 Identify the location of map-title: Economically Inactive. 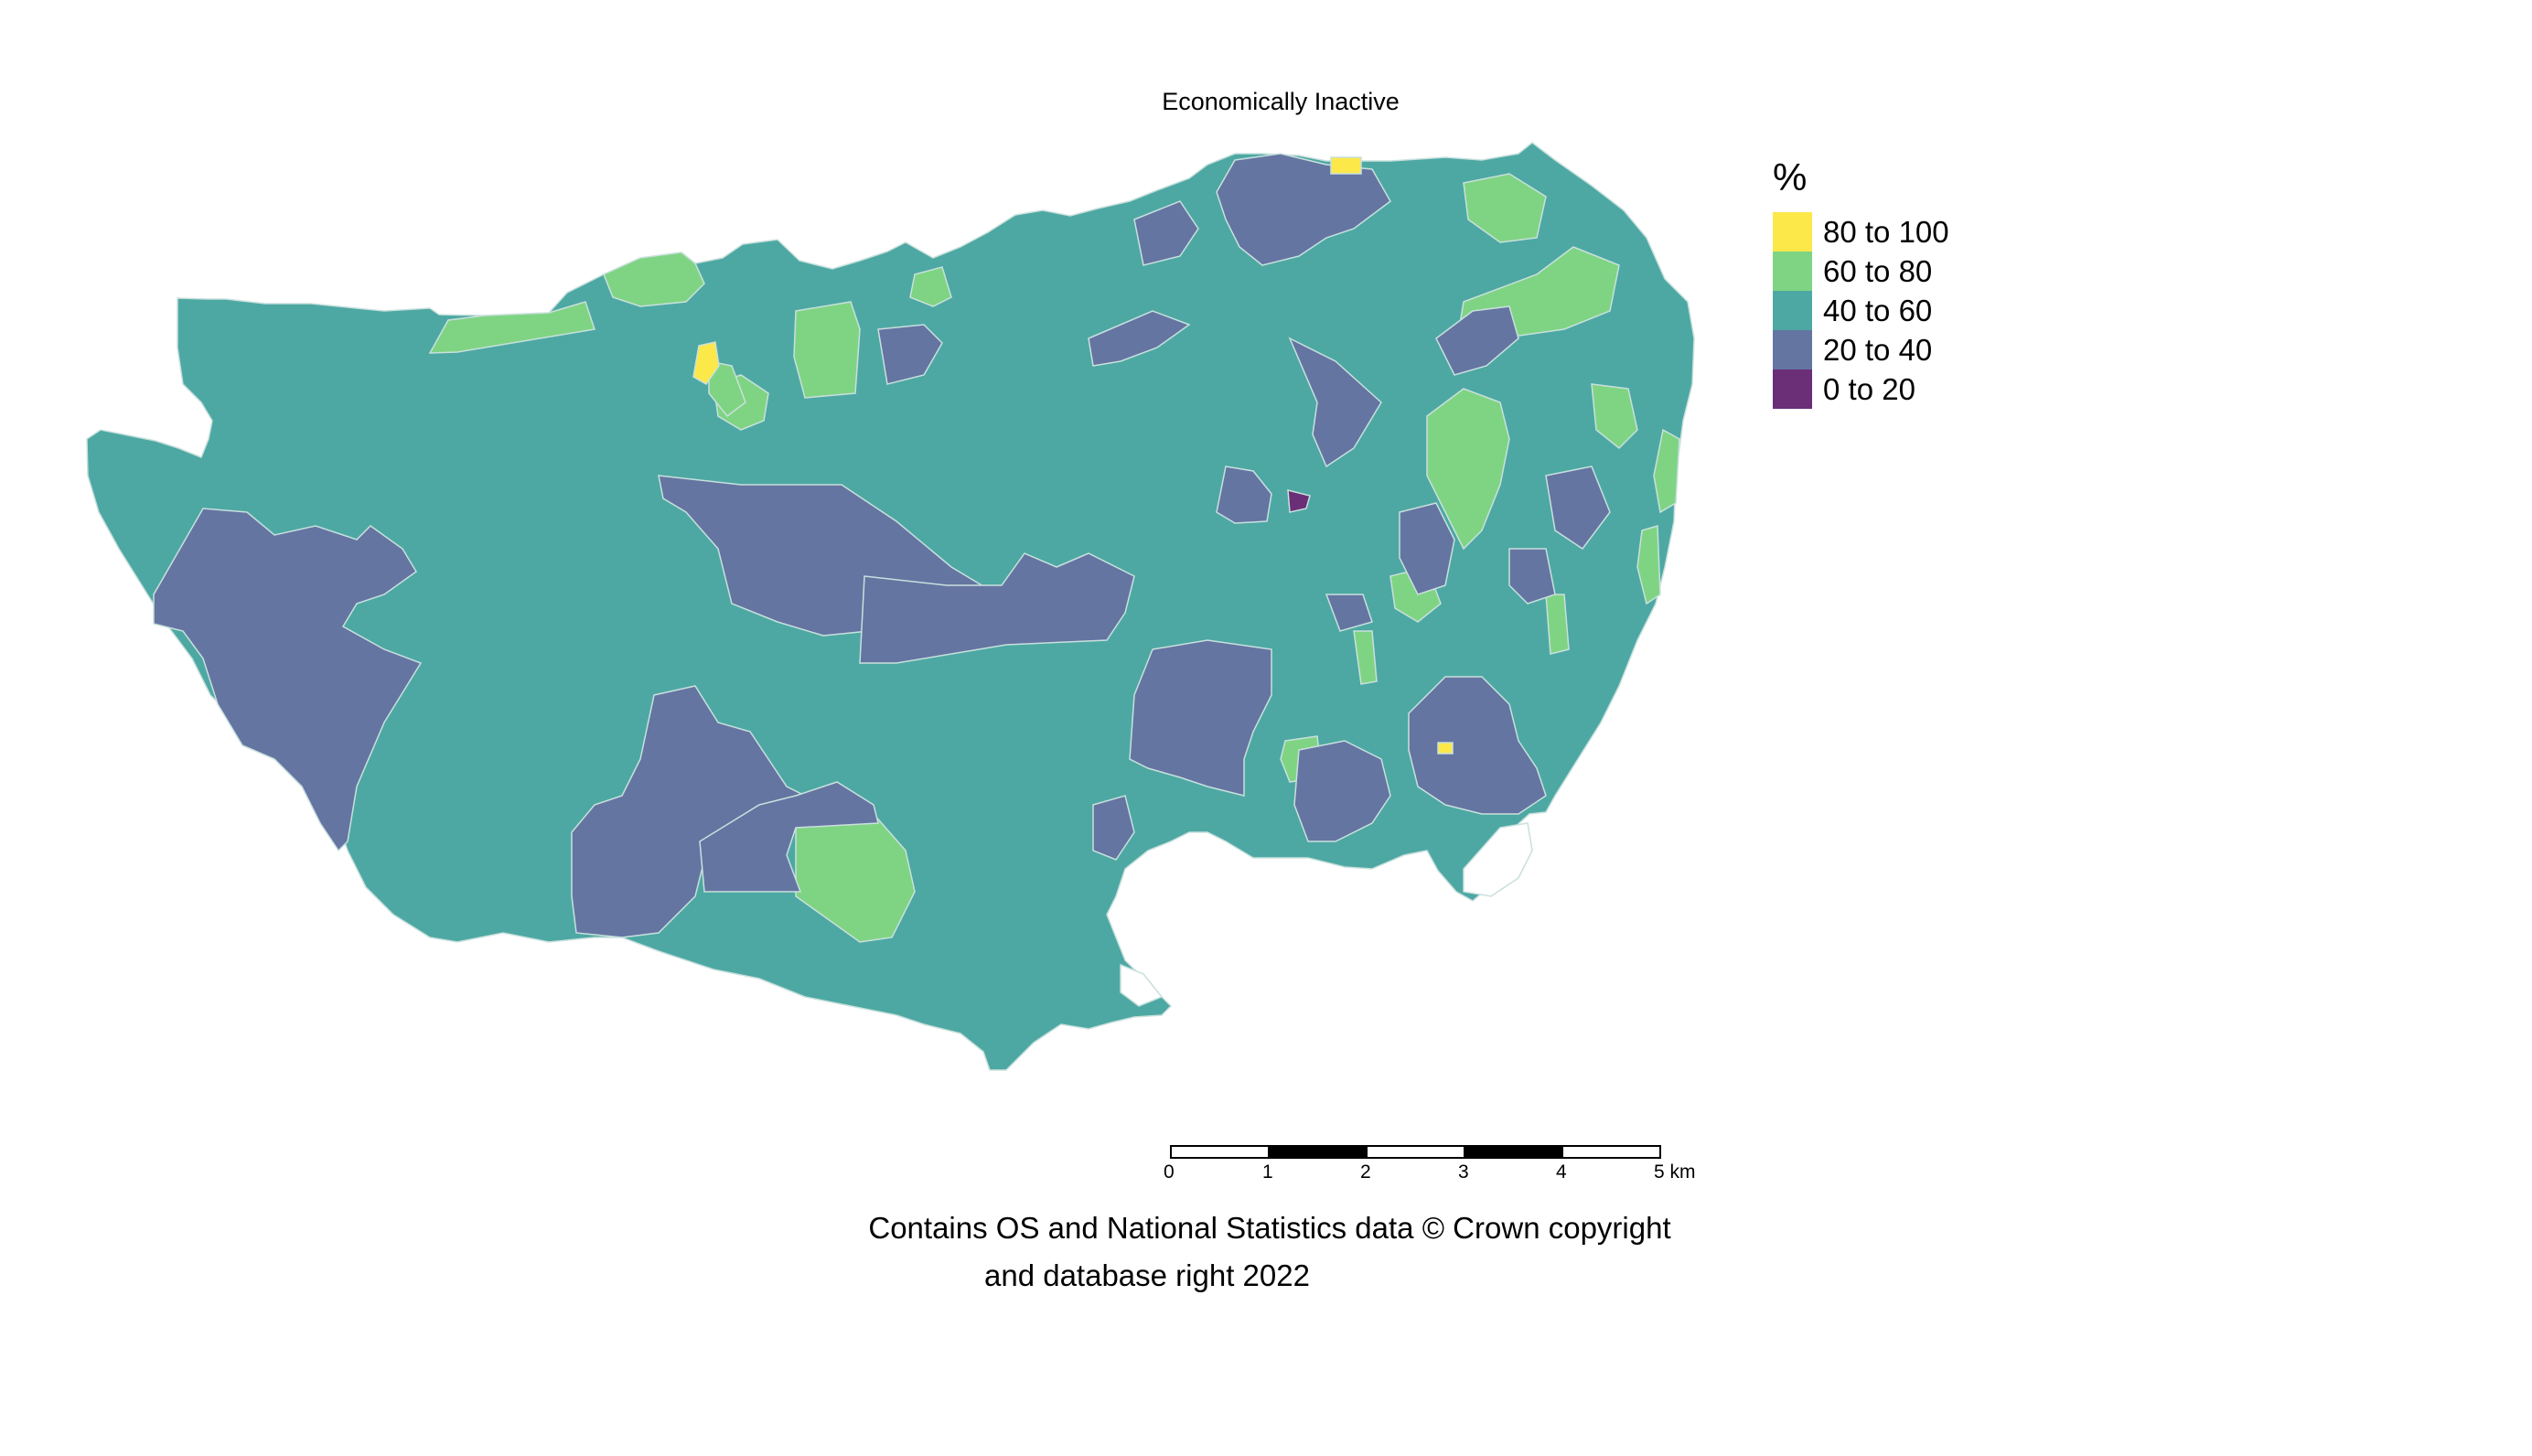
(1281, 101).